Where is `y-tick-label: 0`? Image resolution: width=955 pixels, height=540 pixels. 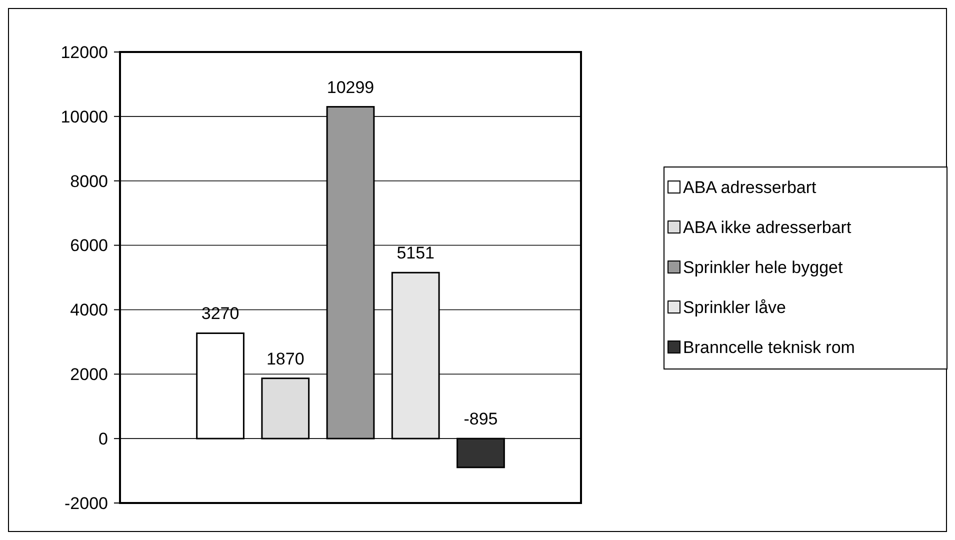 y-tick-label: 0 is located at coordinates (103, 439).